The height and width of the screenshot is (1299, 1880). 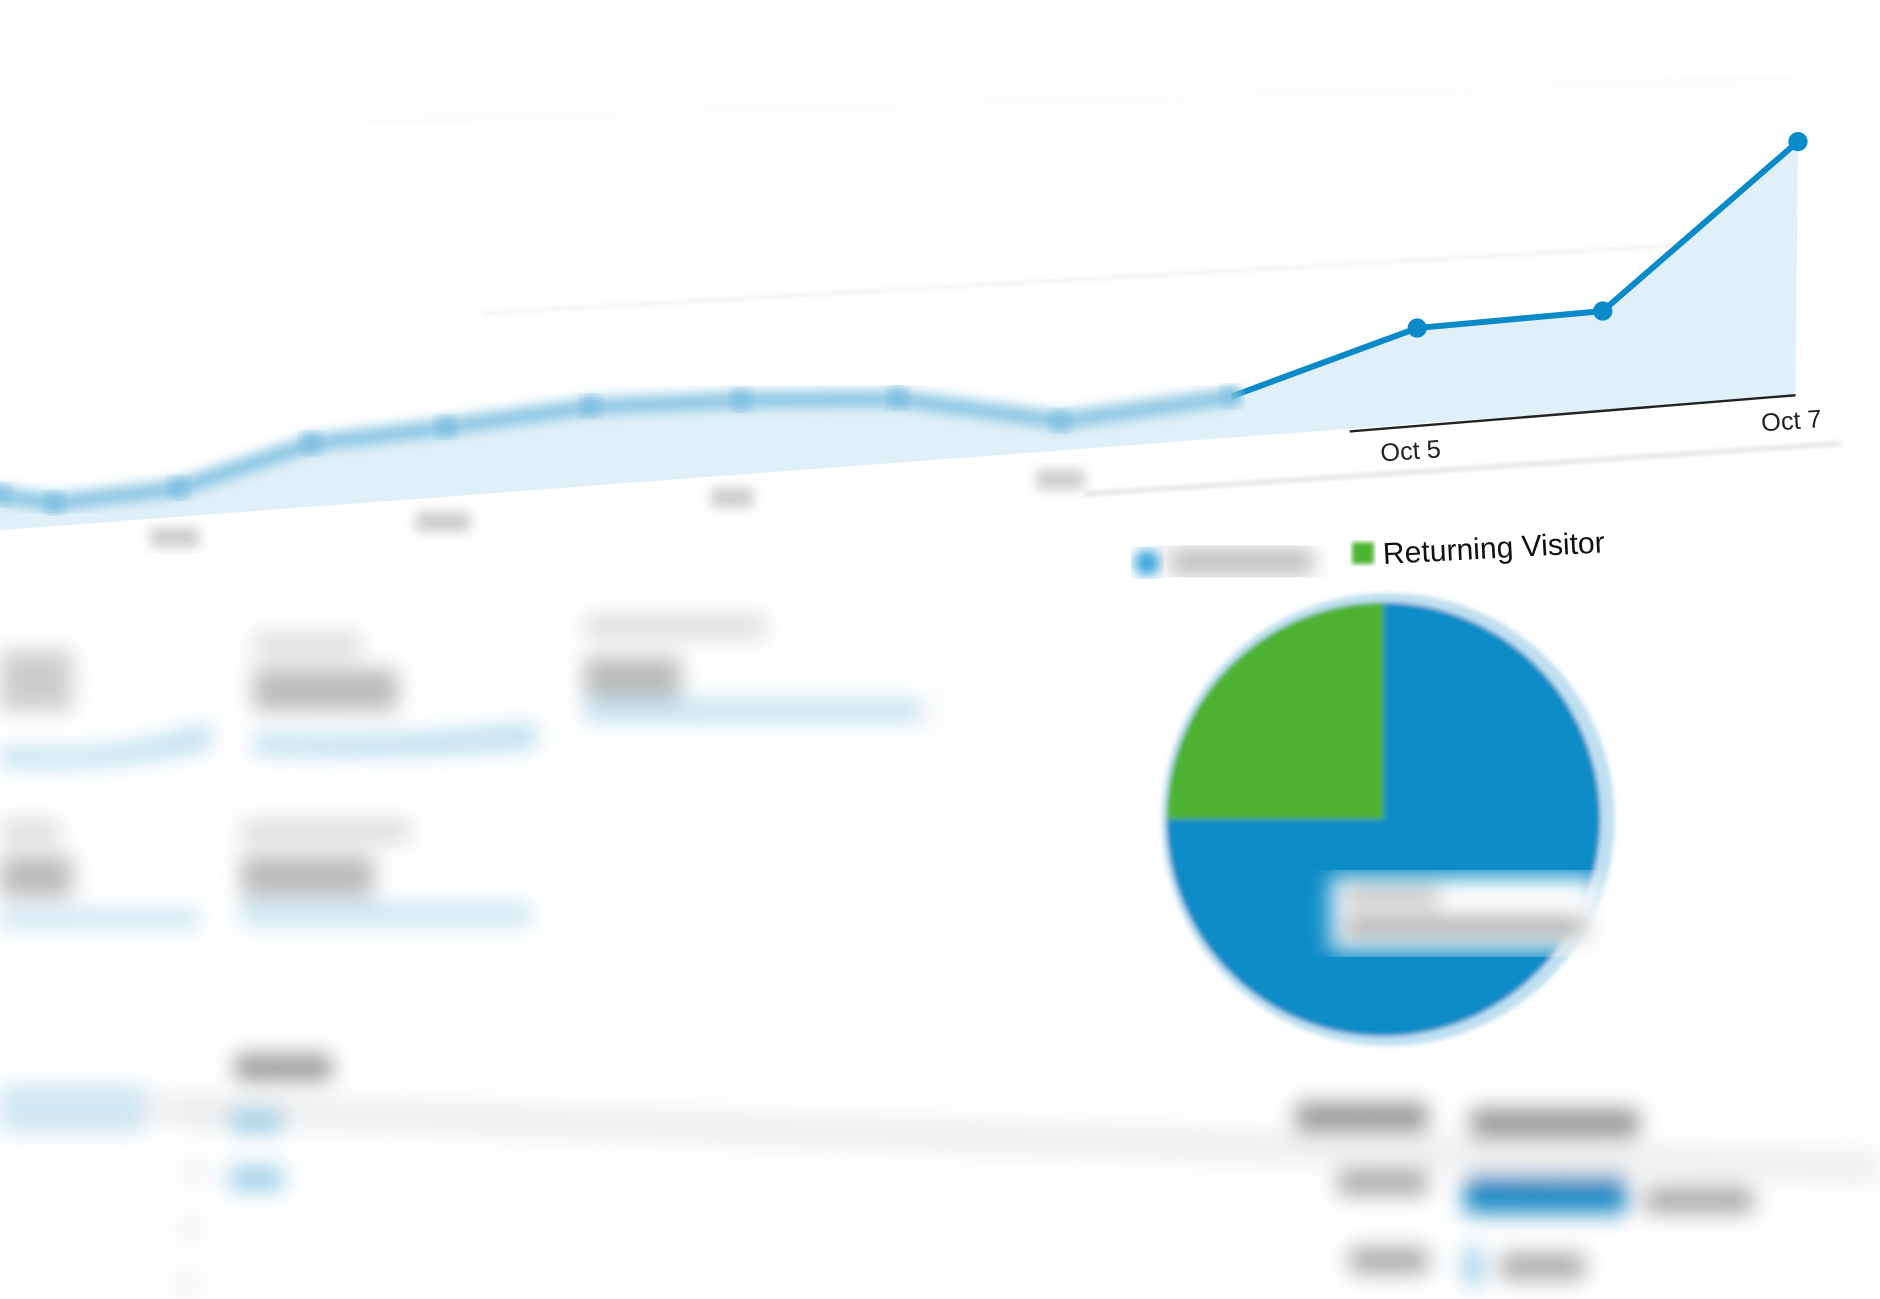 What do you see at coordinates (1388, 819) in the screenshot?
I see `pie-chart` at bounding box center [1388, 819].